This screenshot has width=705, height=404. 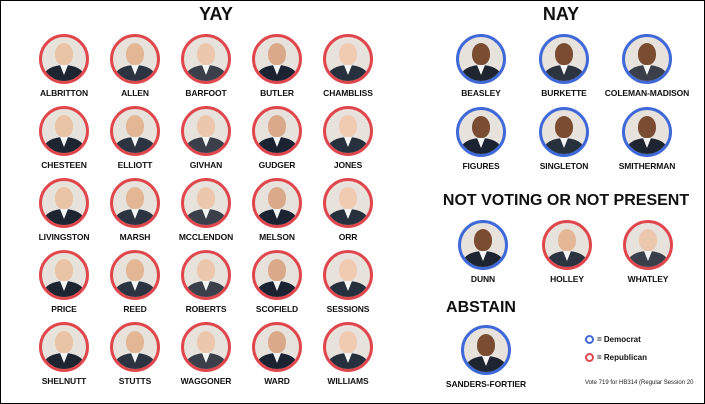 What do you see at coordinates (589, 339) in the screenshot?
I see `democrat-ring-icon` at bounding box center [589, 339].